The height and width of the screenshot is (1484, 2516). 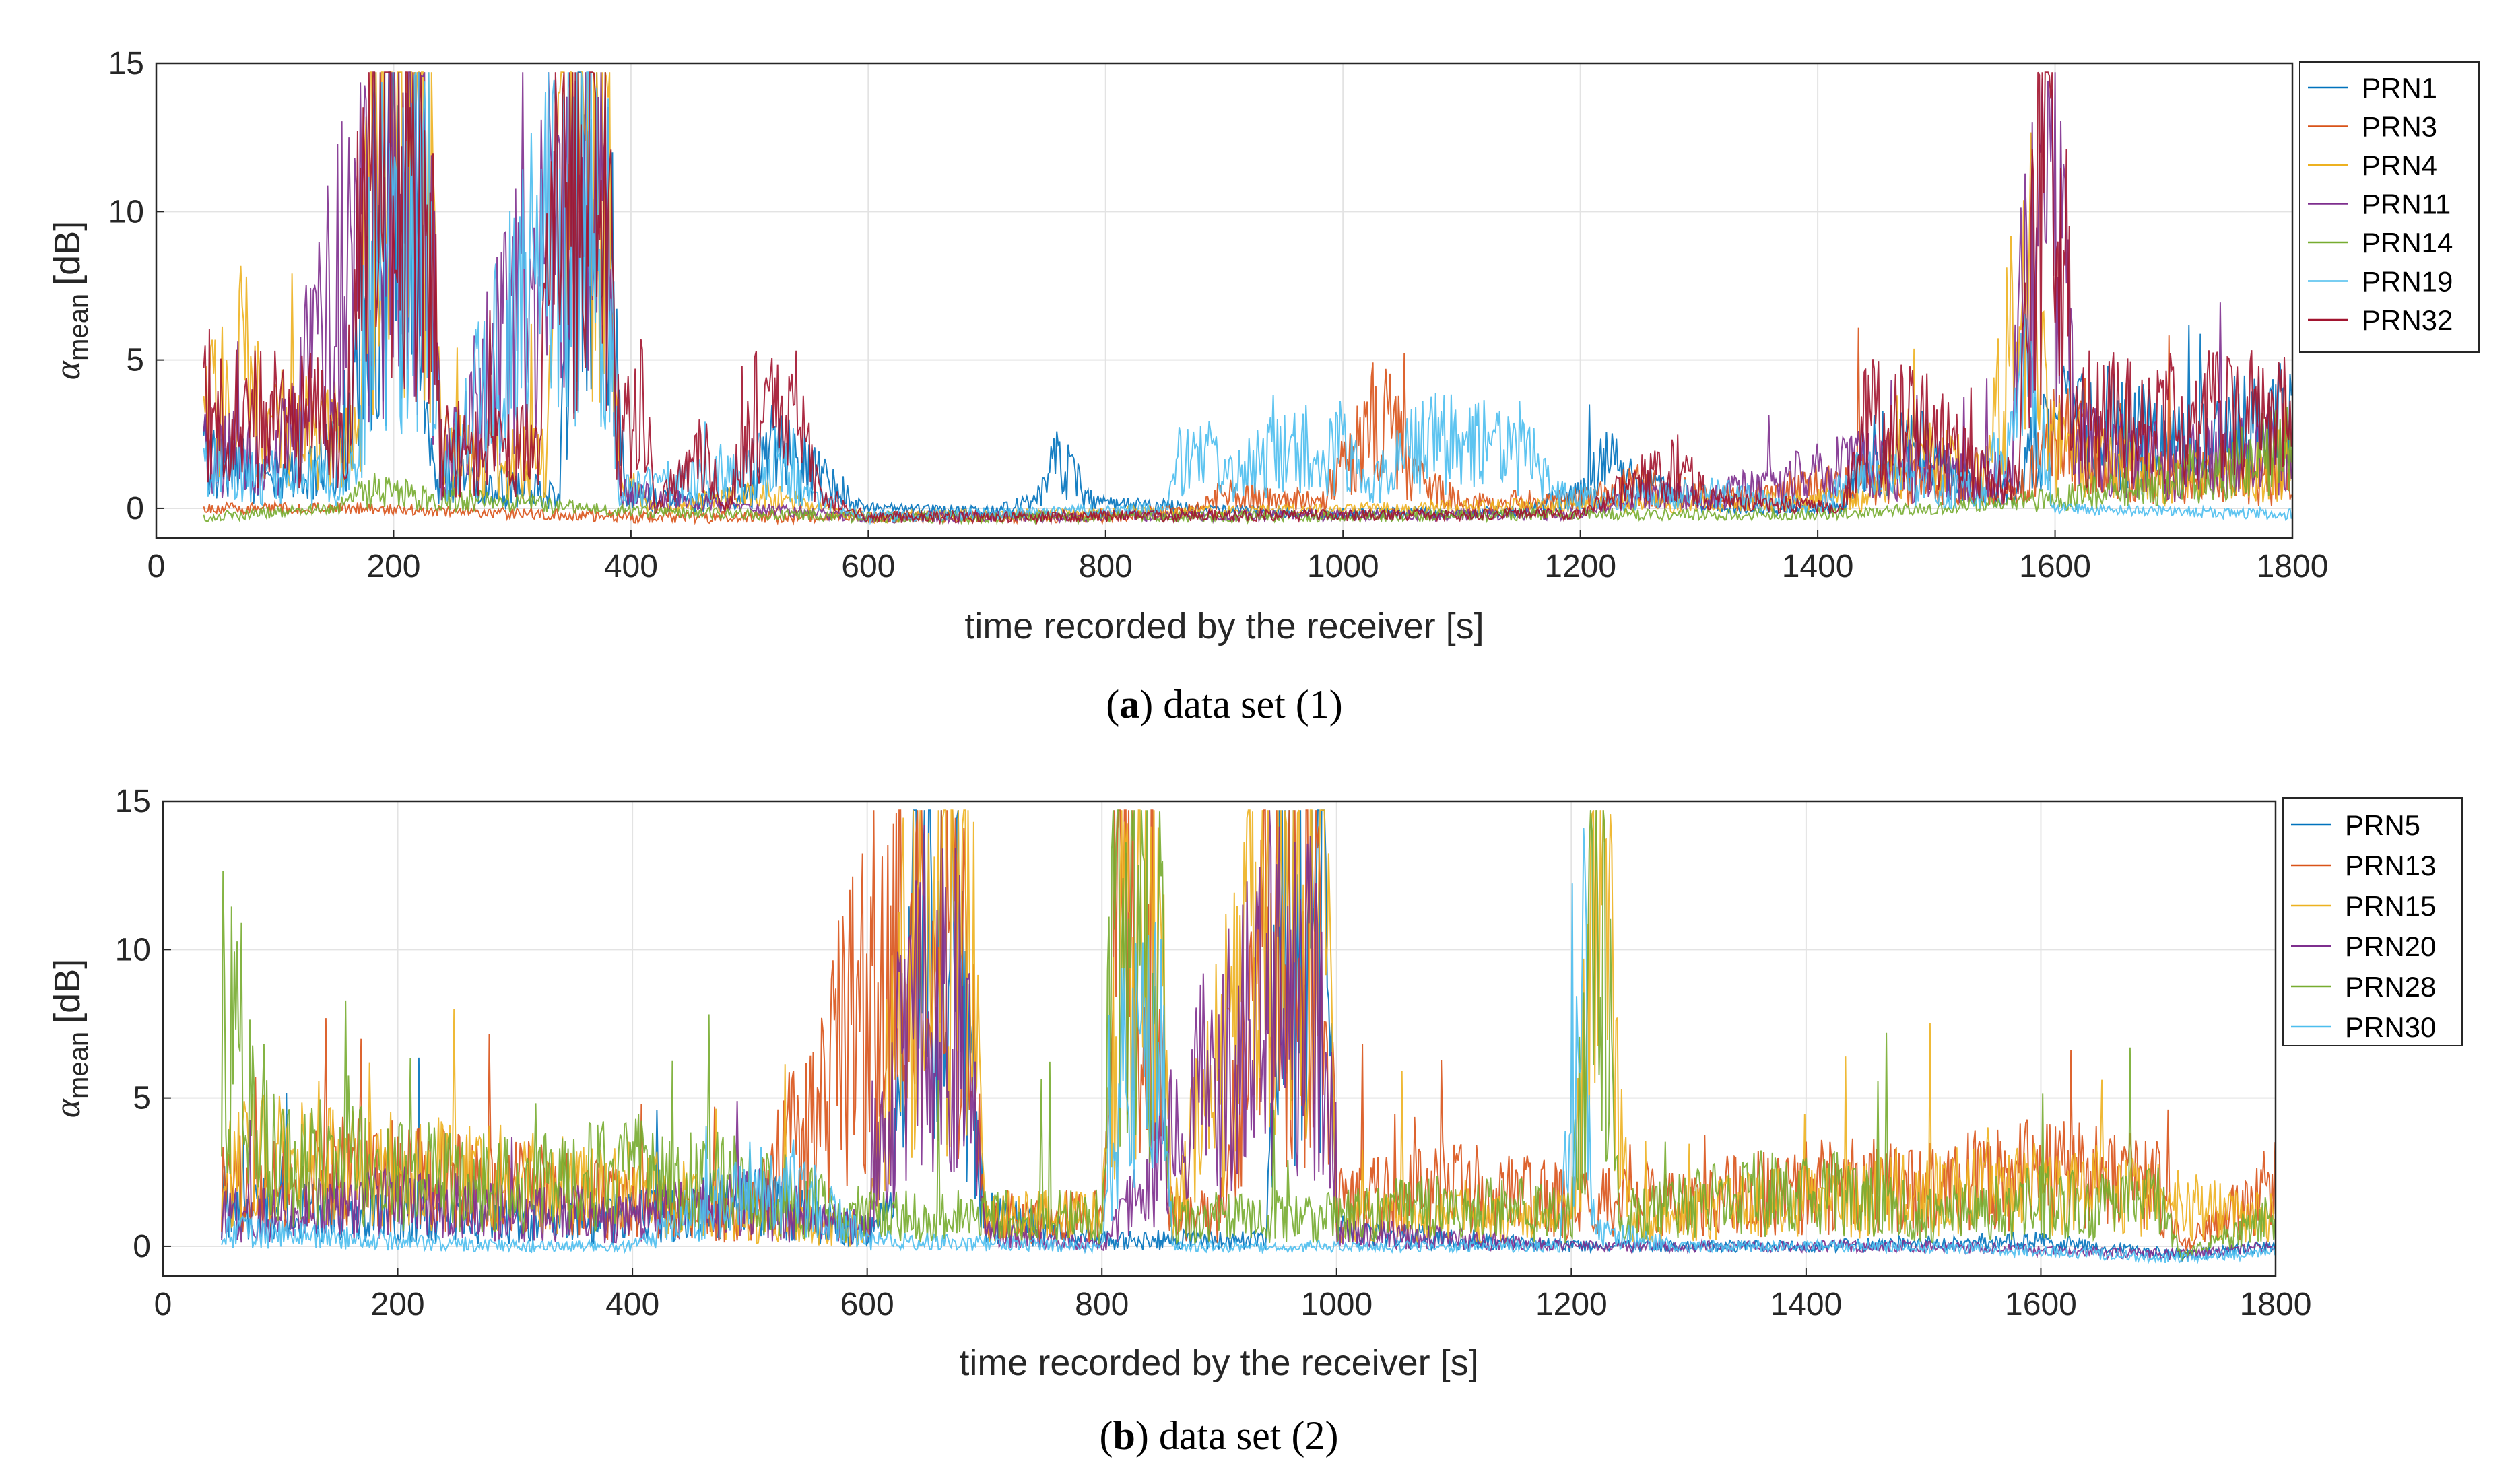 I want to click on series-line-prn14, so click(x=1247, y=466).